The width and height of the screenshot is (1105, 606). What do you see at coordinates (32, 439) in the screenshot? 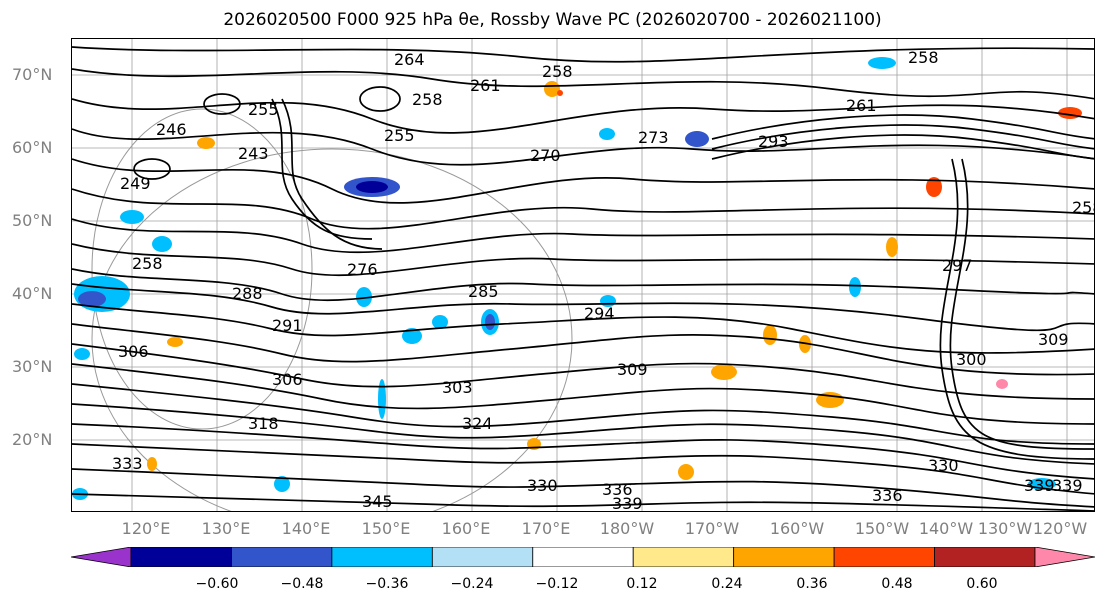
I see `lat-label: 20°N` at bounding box center [32, 439].